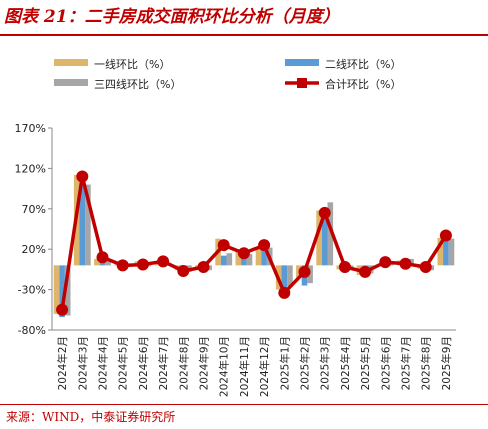 This screenshot has width=488, height=429. I want to click on y-tick-label: 170%, so click(30, 128).